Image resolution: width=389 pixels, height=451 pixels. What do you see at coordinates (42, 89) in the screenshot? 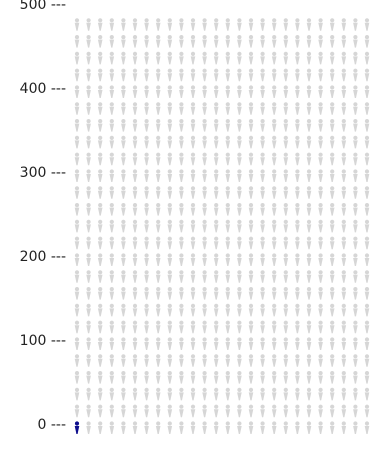
I see `y-tick-label: 400 ---` at bounding box center [42, 89].